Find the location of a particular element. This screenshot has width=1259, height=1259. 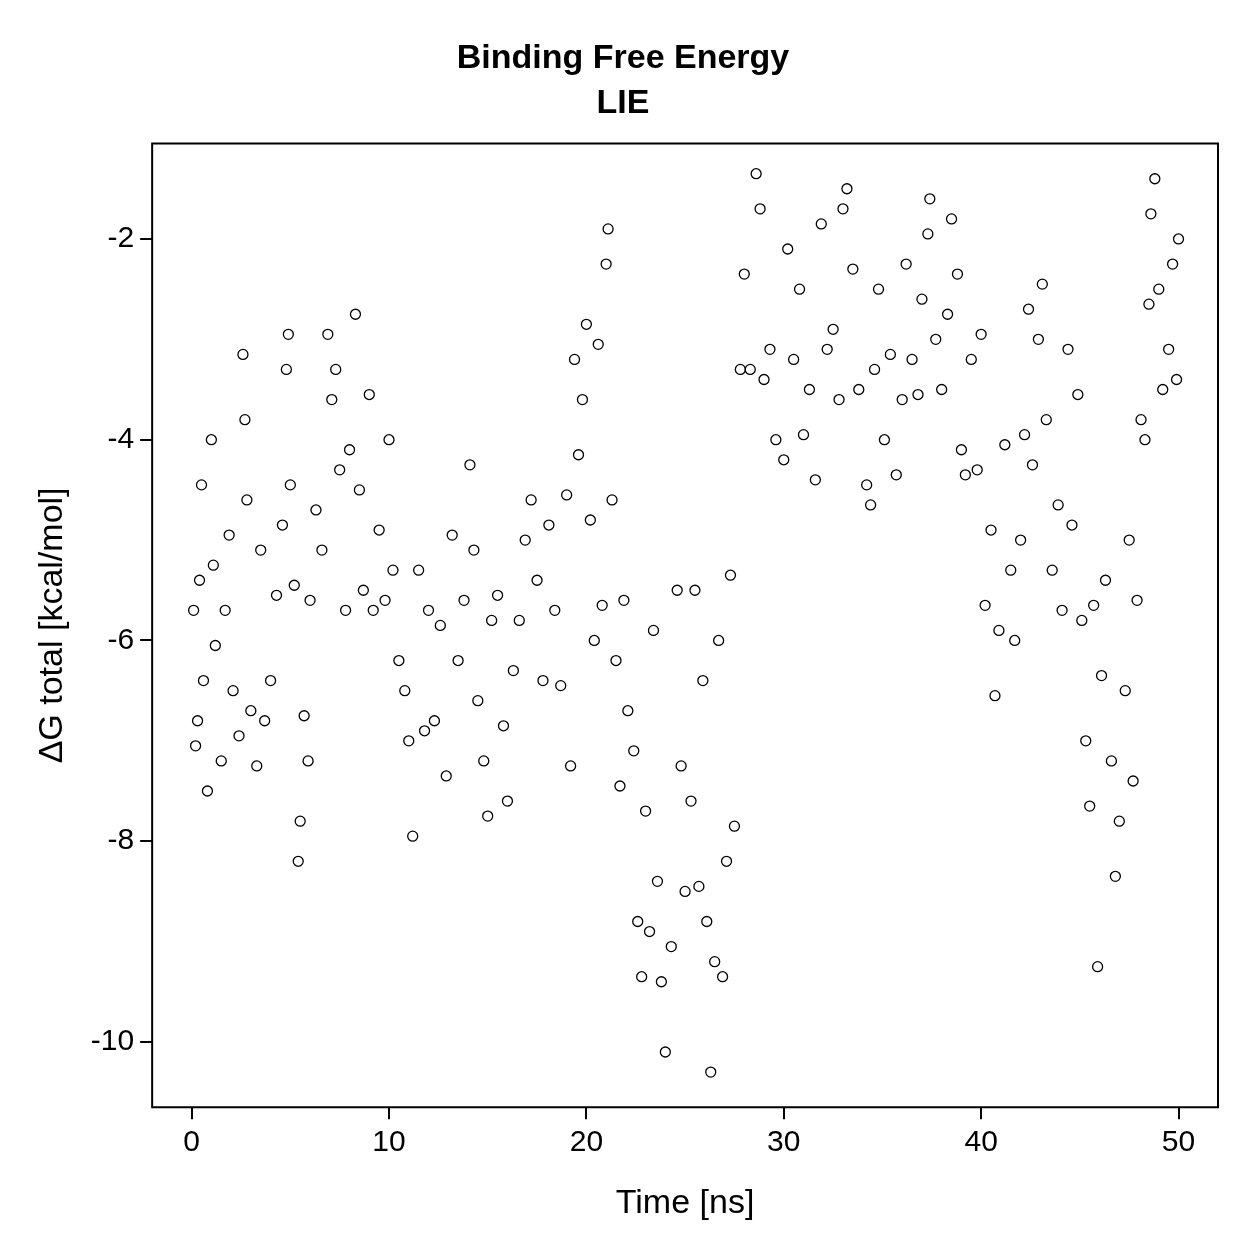

chart-title: Binding Free Energy is located at coordinates (623, 55).